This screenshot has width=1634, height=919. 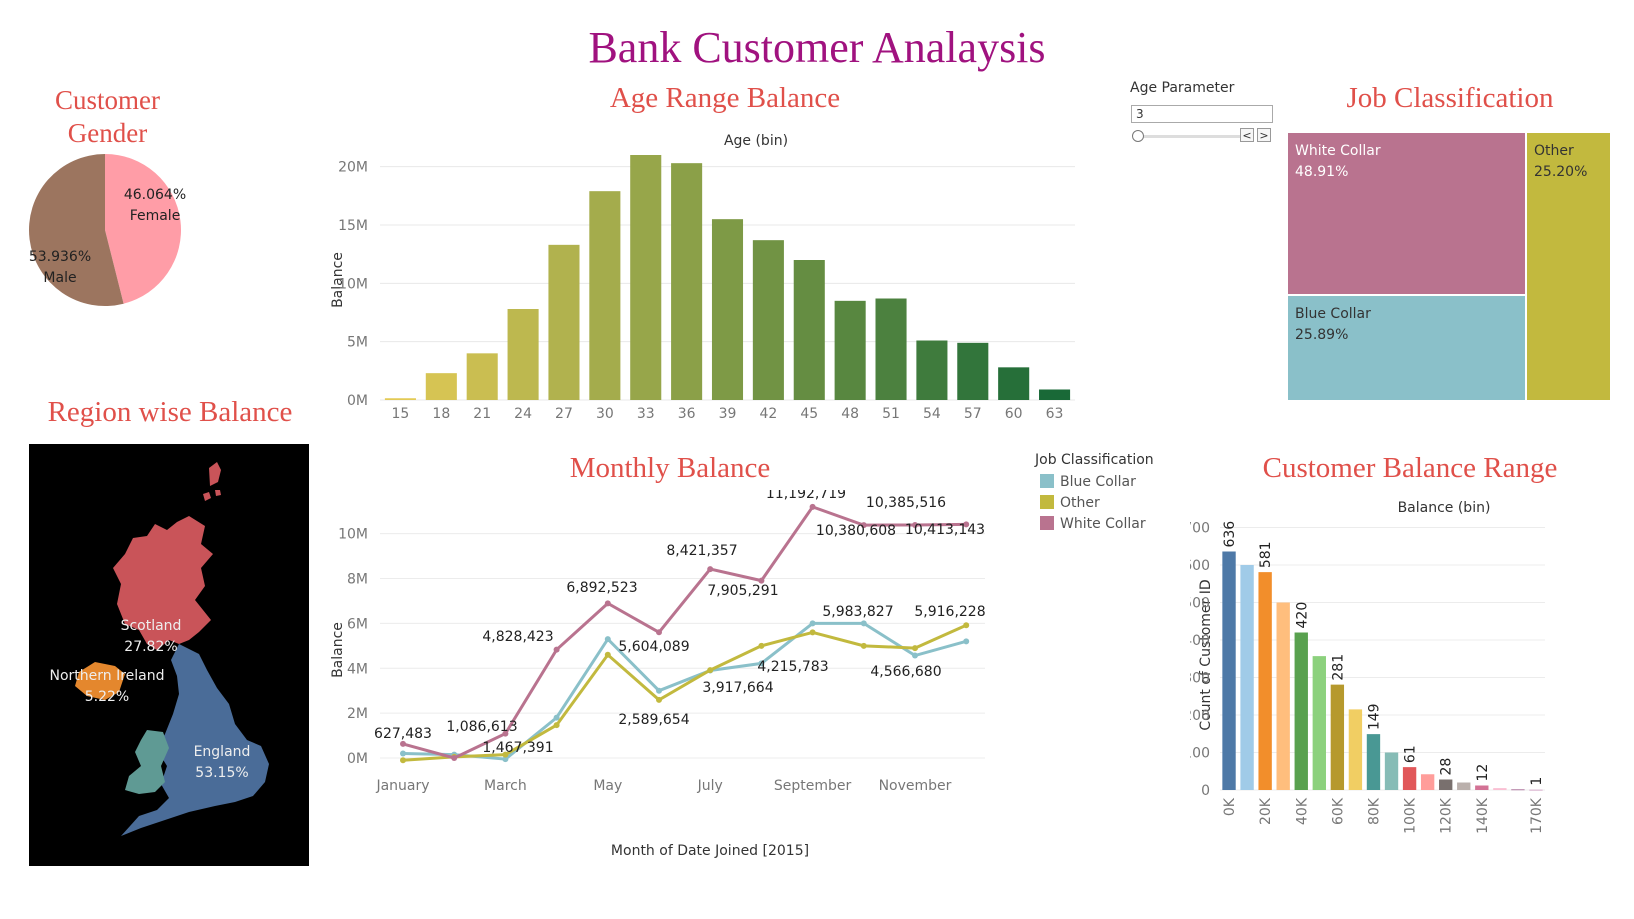 What do you see at coordinates (353, 535) in the screenshot?
I see `monthly-y-tick-label: 10M` at bounding box center [353, 535].